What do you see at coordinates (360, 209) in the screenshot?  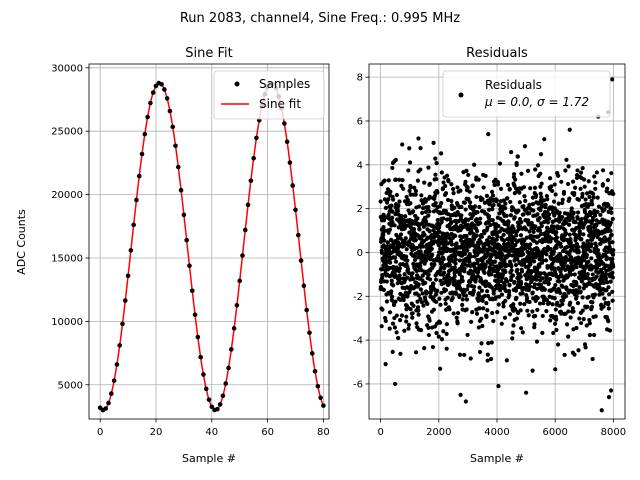 I see `residuals-ytick-label: 2` at bounding box center [360, 209].